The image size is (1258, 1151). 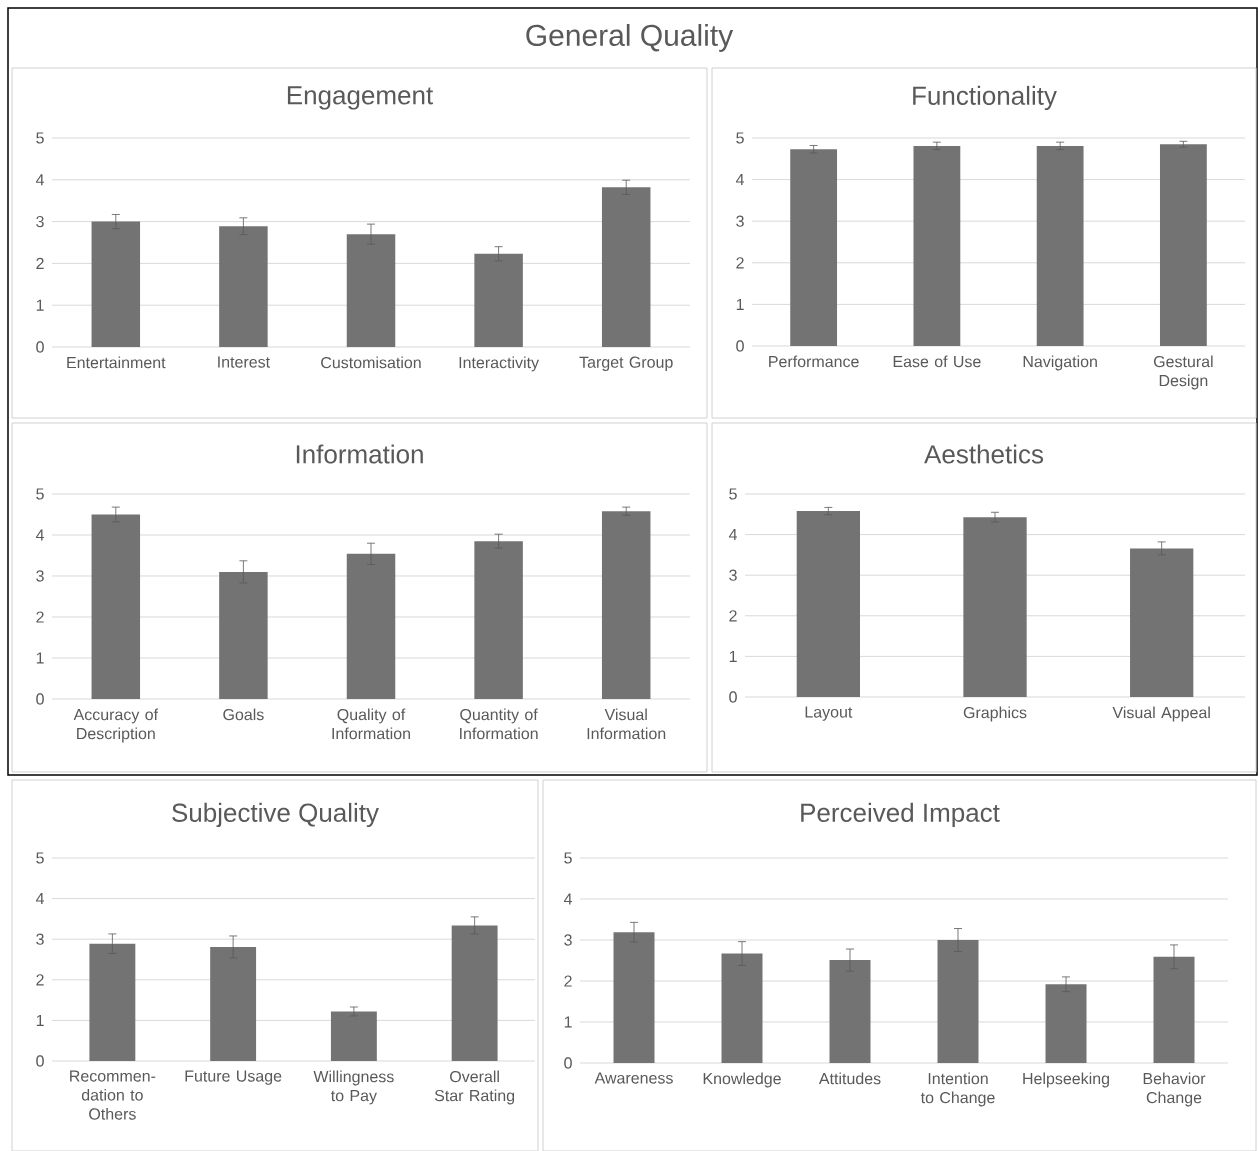 What do you see at coordinates (829, 713) in the screenshot?
I see `x-tick-label: Layout` at bounding box center [829, 713].